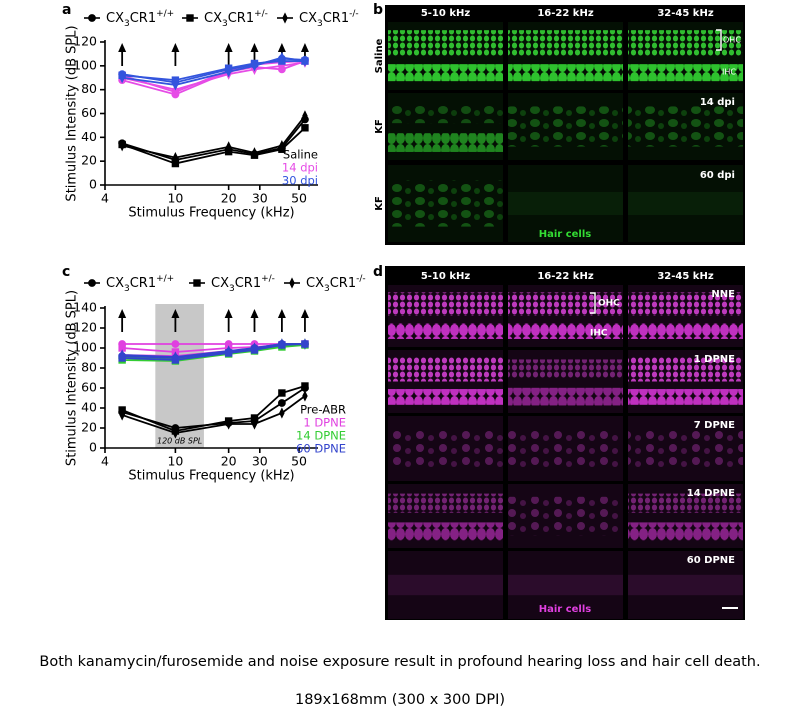 The height and width of the screenshot is (713, 800). What do you see at coordinates (714, 359) in the screenshot?
I see `row-label: 1 DPNE` at bounding box center [714, 359].